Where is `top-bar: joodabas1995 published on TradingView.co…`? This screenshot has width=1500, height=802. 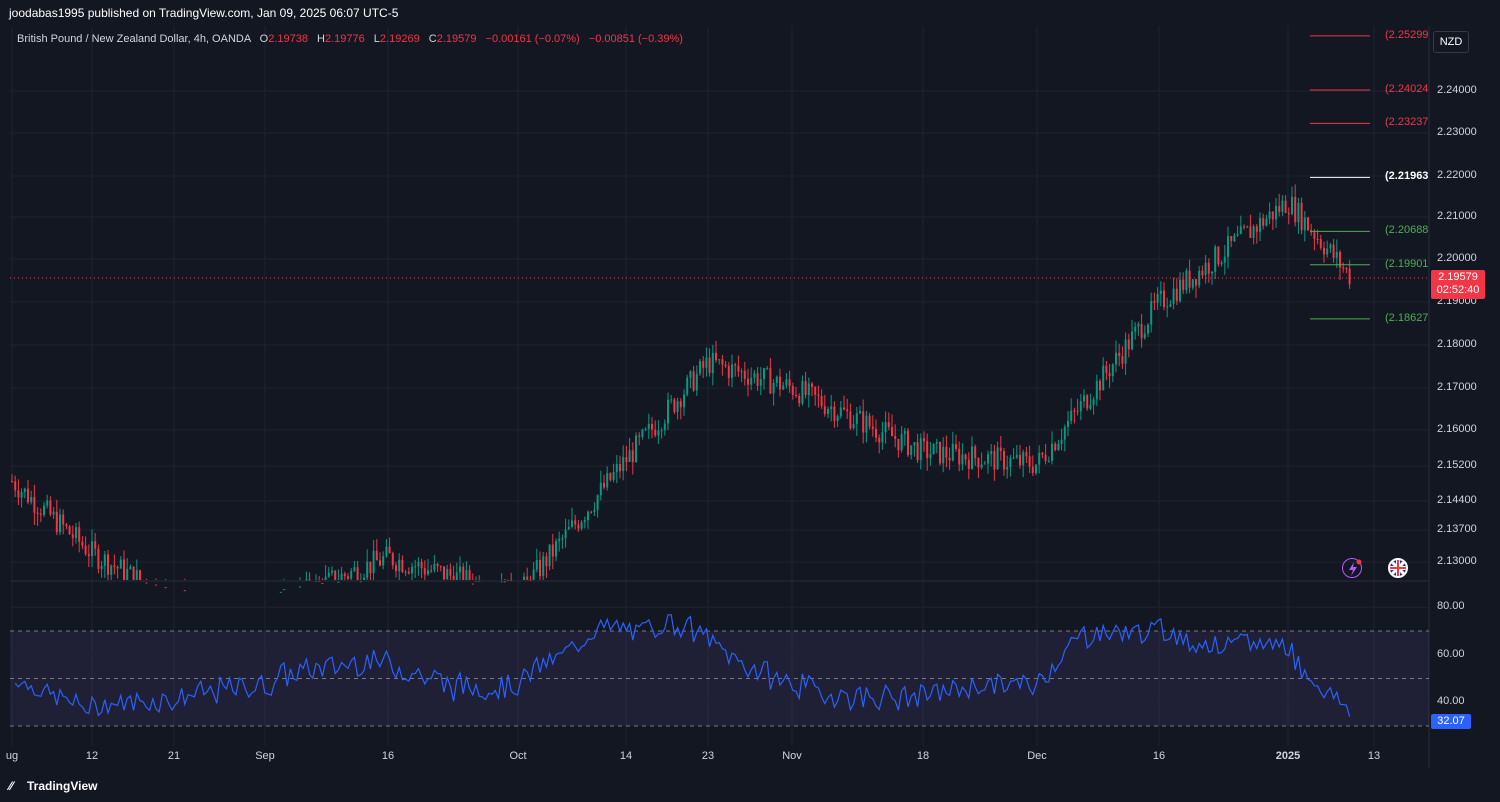 top-bar: joodabas1995 published on TradingView.co… is located at coordinates (750, 13).